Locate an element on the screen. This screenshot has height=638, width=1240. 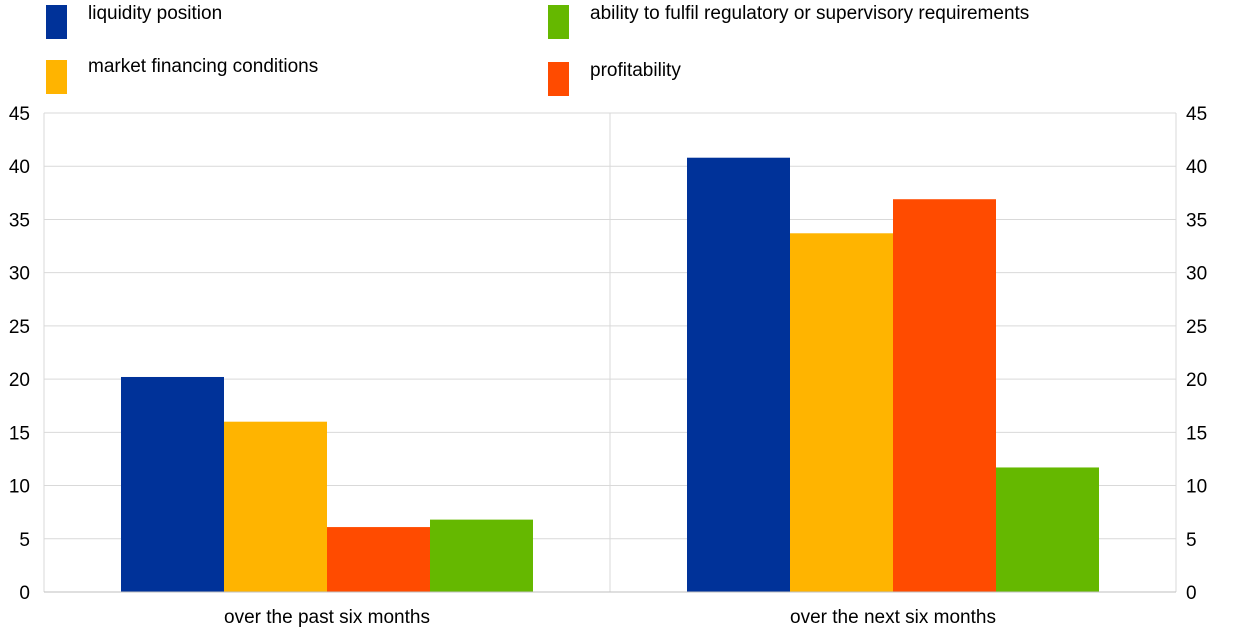
y-tick-label-left: 45 is located at coordinates (19, 114).